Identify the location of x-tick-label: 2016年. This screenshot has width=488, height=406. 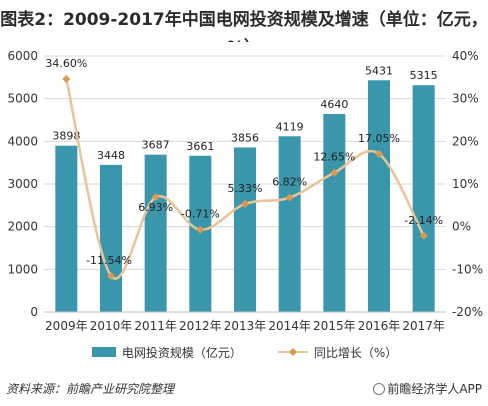
(379, 326).